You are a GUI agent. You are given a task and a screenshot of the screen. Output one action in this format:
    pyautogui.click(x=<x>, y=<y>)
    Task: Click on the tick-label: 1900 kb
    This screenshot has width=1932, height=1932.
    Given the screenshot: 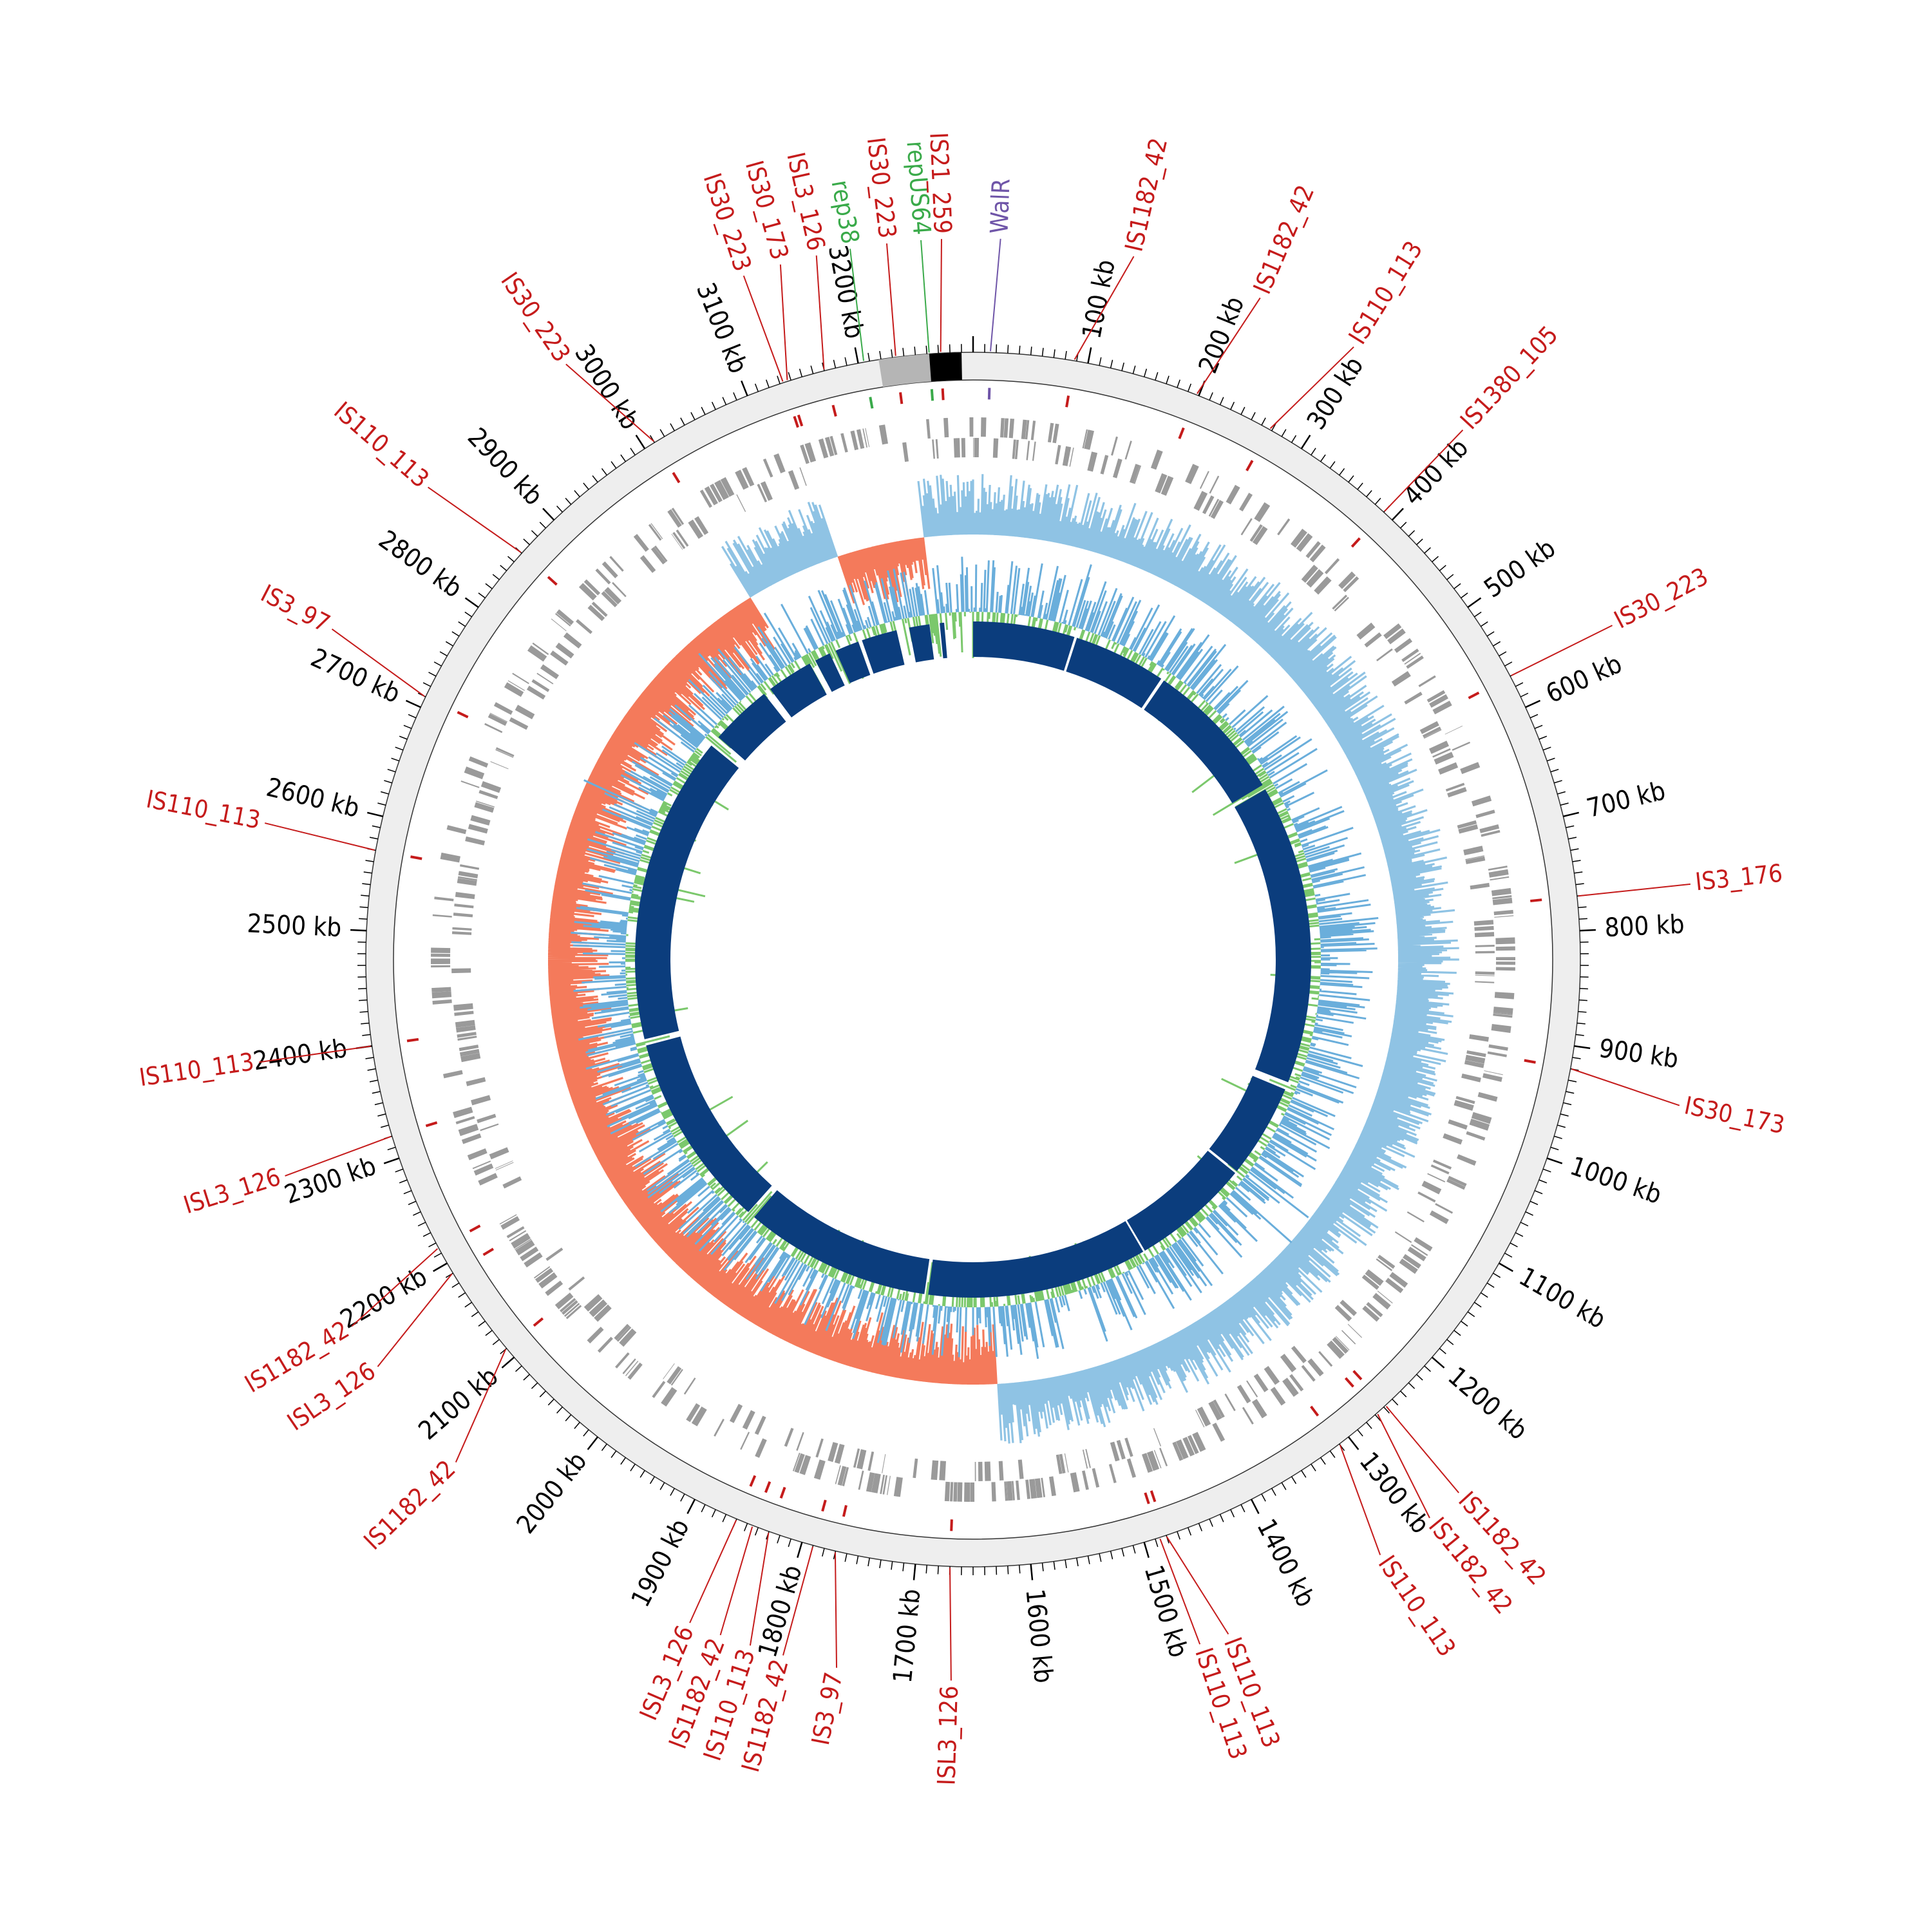 What is the action you would take?
    pyautogui.click(x=661, y=1562)
    